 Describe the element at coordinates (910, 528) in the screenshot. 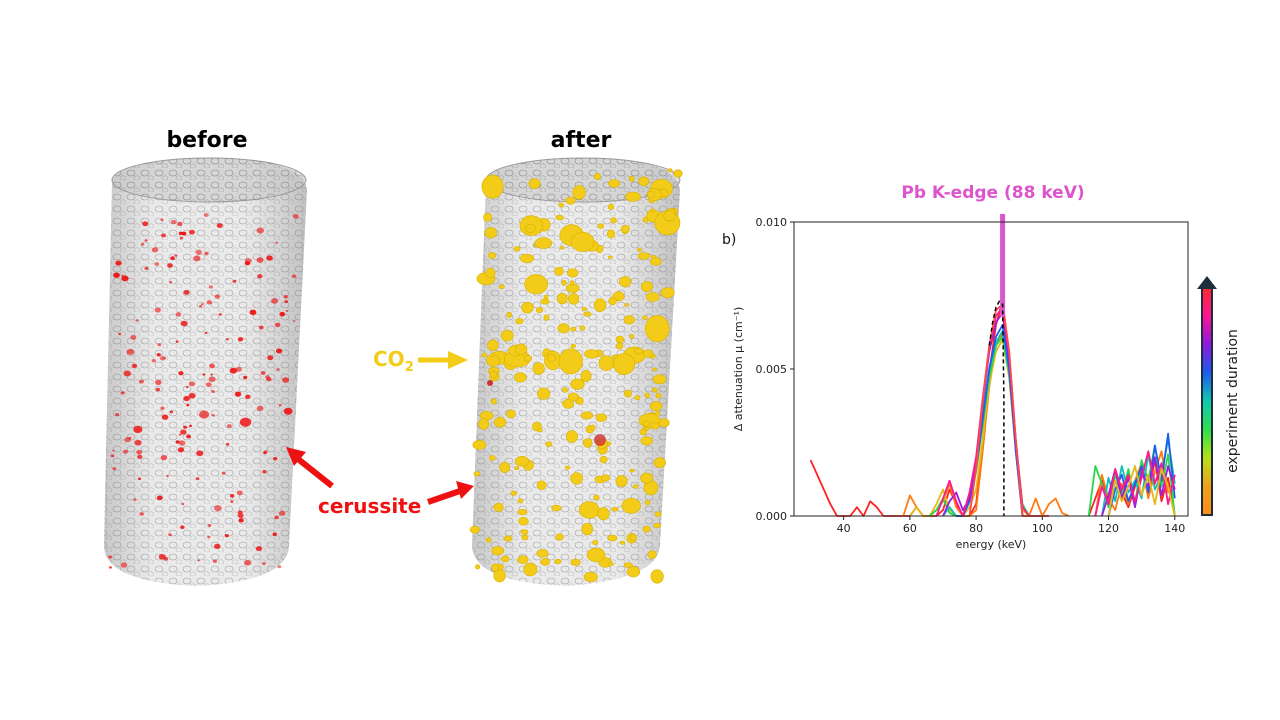

I see `x-tick-label: 60` at that location.